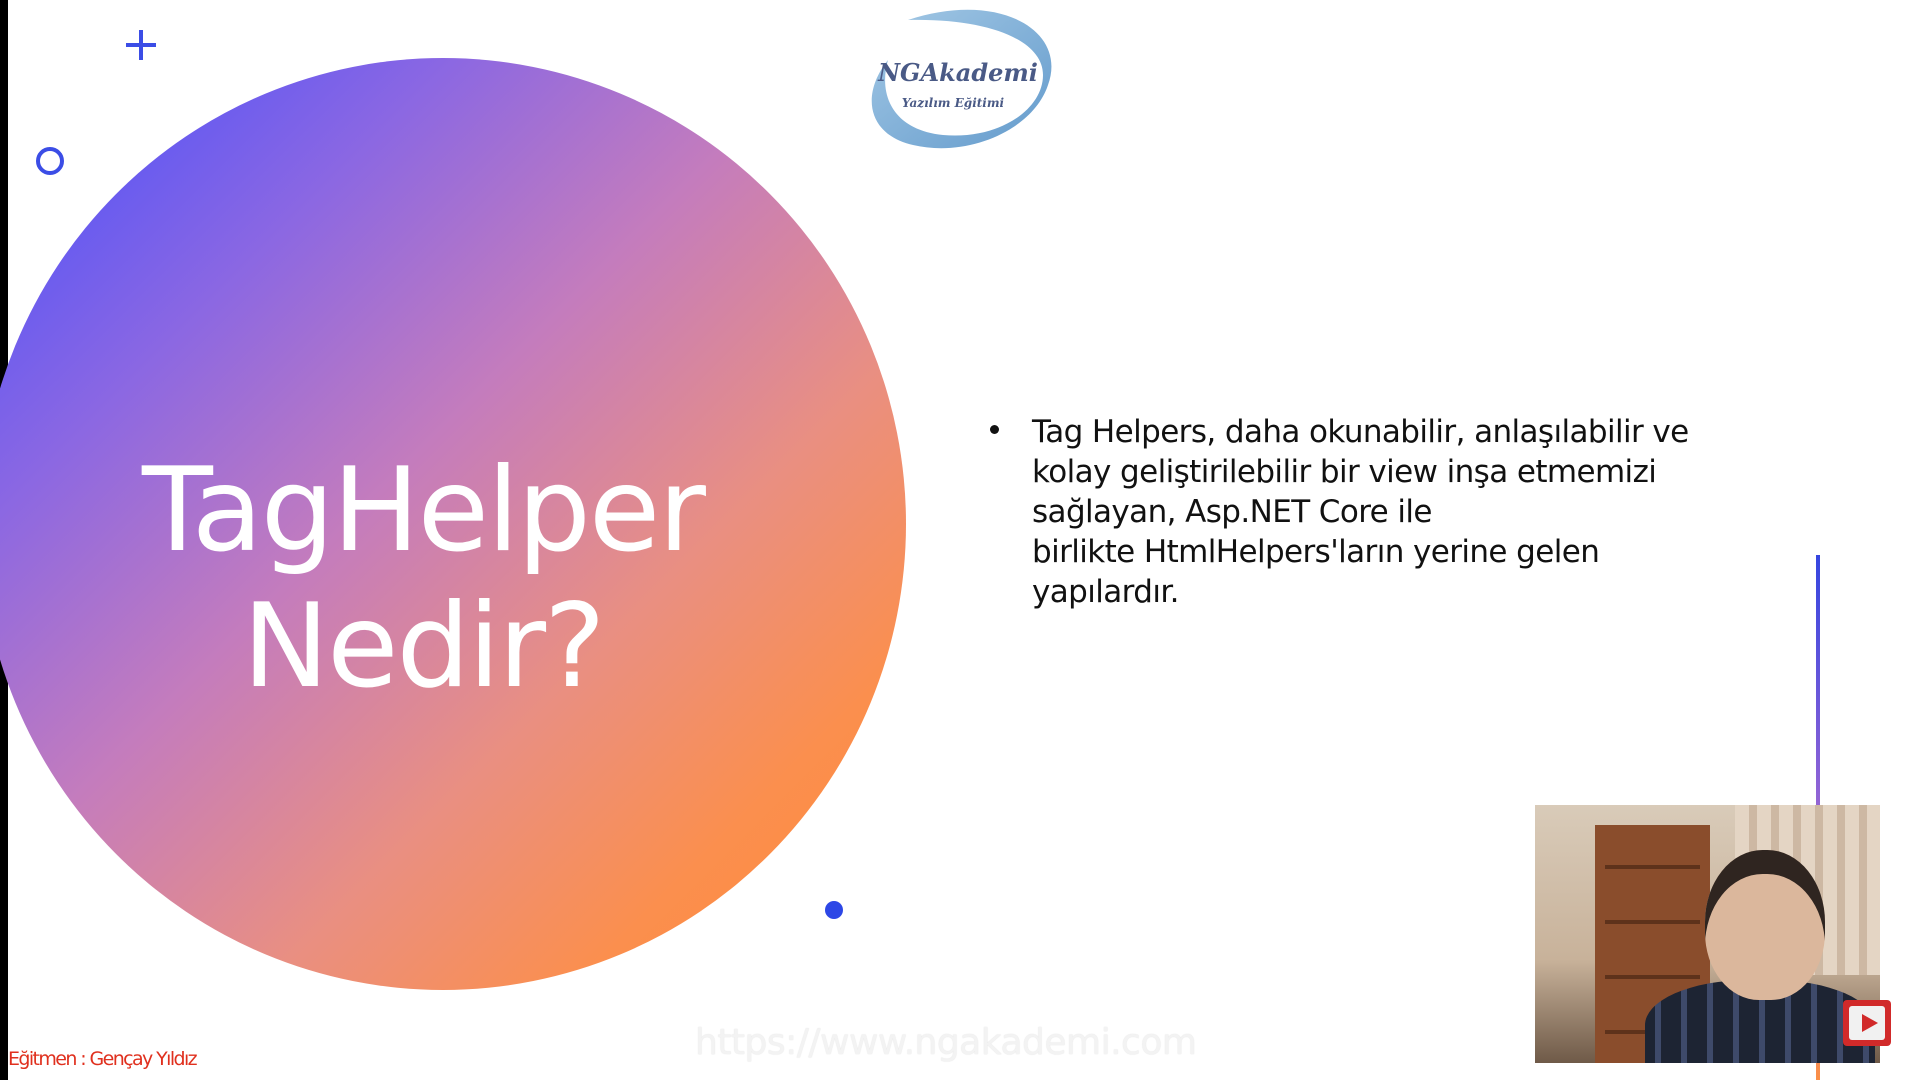 The height and width of the screenshot is (1080, 1920). What do you see at coordinates (141, 45) in the screenshot?
I see `plus-icon` at bounding box center [141, 45].